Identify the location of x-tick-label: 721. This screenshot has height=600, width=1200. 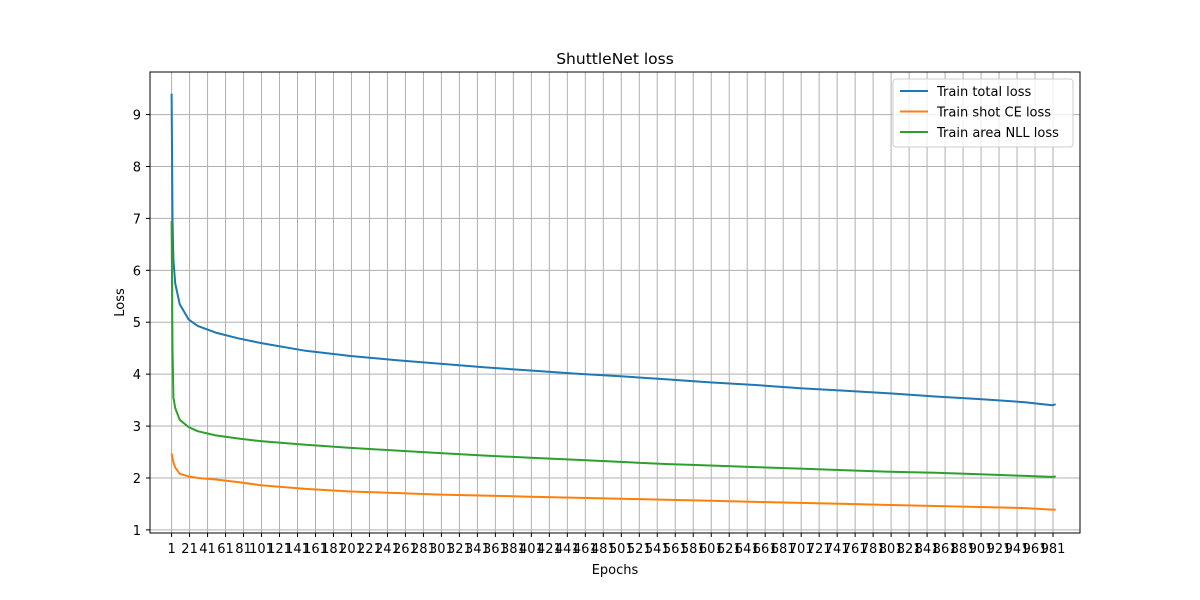
(819, 549).